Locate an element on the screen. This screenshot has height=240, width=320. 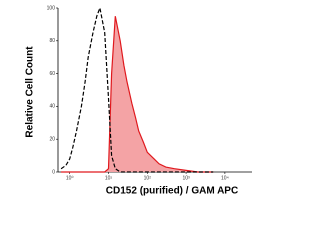
x-axis-label: CD152 (purified) / GAM APC is located at coordinates (172, 191).